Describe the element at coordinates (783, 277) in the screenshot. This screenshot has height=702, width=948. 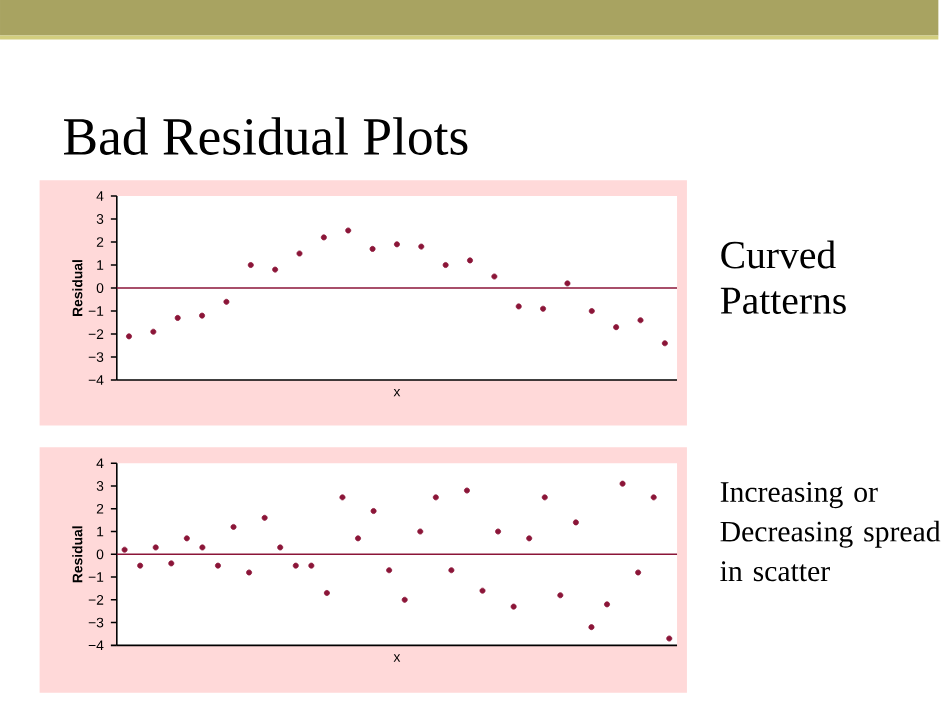
I see `text: Curved Patterns` at that location.